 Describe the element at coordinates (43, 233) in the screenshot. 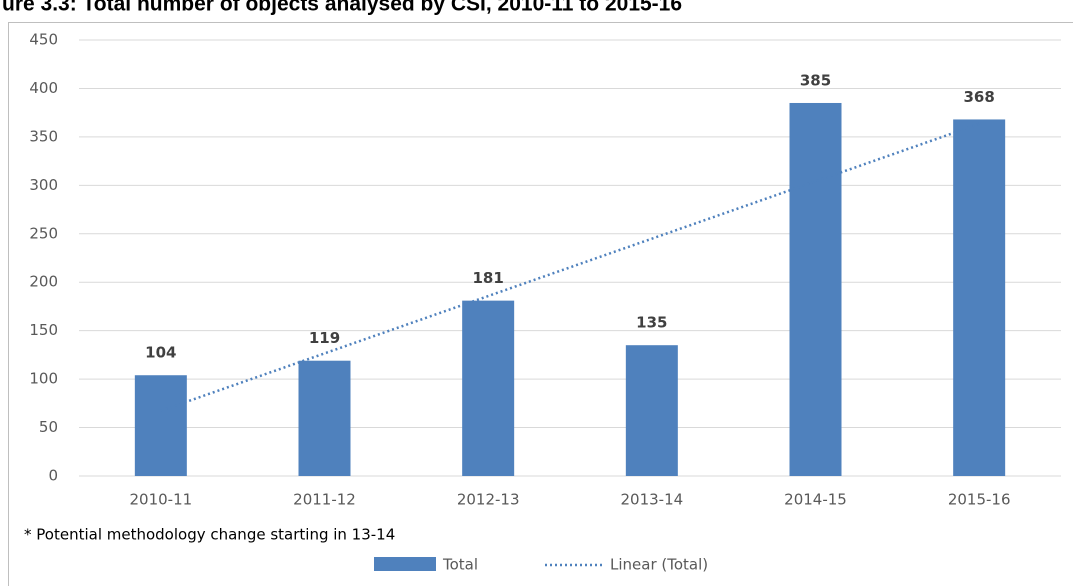

I see `y-tick-label: 250` at that location.